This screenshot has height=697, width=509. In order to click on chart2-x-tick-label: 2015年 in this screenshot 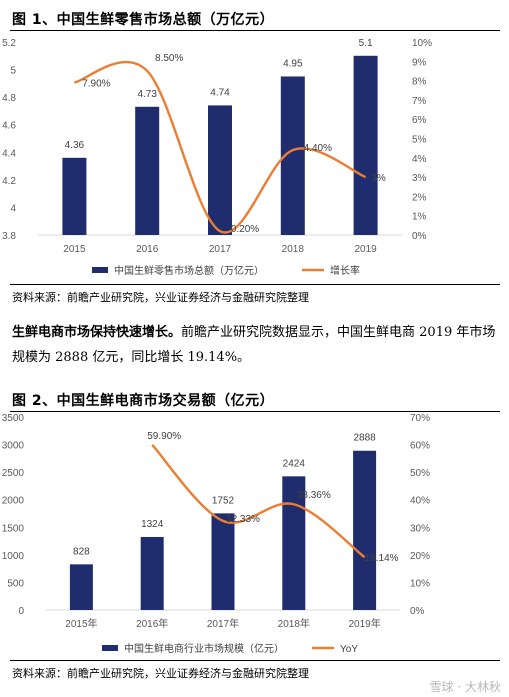, I will do `click(81, 623)`.